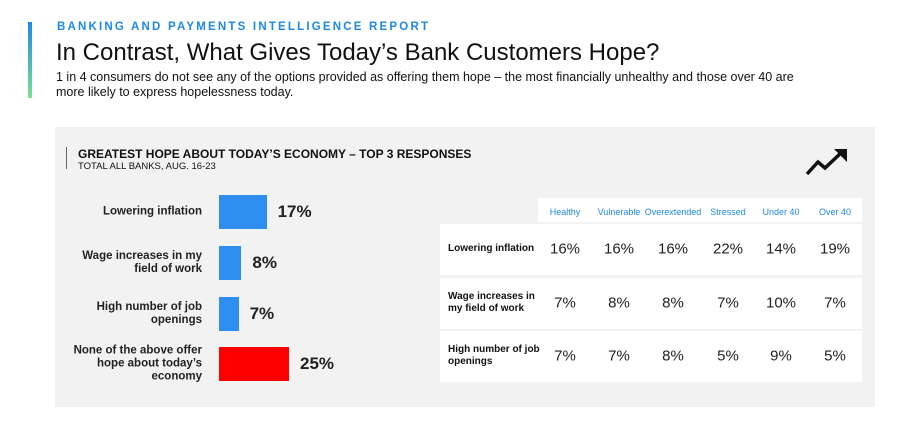 The image size is (911, 448). I want to click on table-cell: 22%, so click(728, 249).